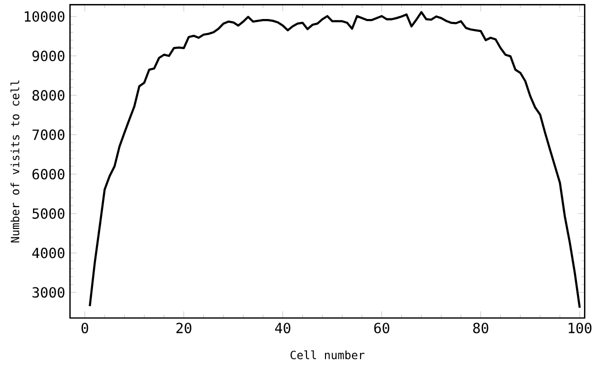 This screenshot has width=600, height=385. What do you see at coordinates (382, 328) in the screenshot?
I see `x-tick-label: 60` at bounding box center [382, 328].